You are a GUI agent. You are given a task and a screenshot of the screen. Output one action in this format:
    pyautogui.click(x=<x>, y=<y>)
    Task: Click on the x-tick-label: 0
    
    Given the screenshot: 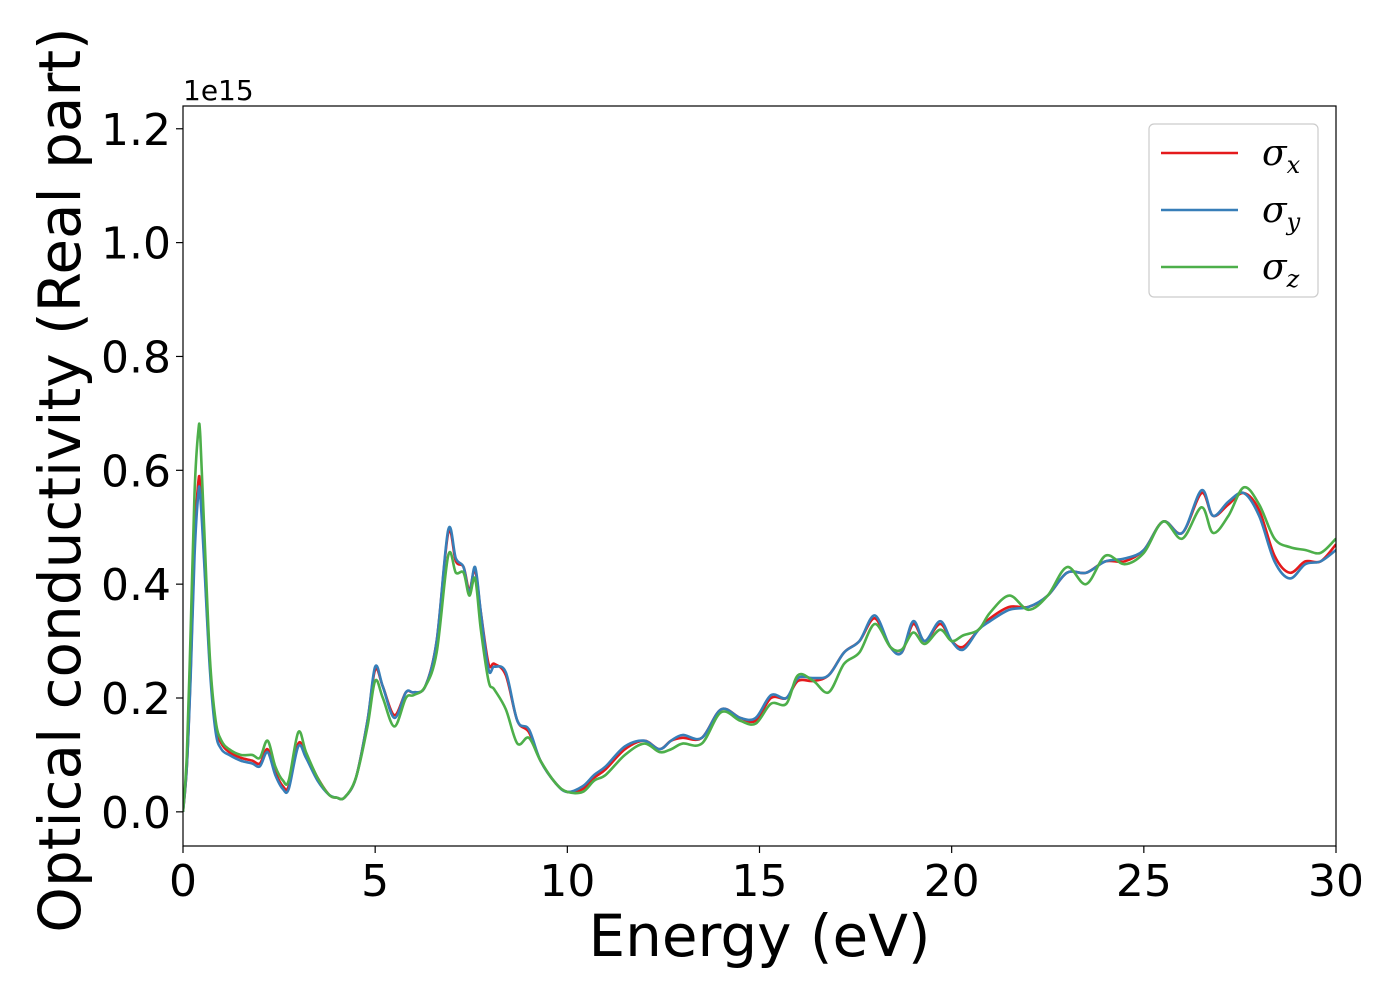 What is the action you would take?
    pyautogui.click(x=183, y=881)
    